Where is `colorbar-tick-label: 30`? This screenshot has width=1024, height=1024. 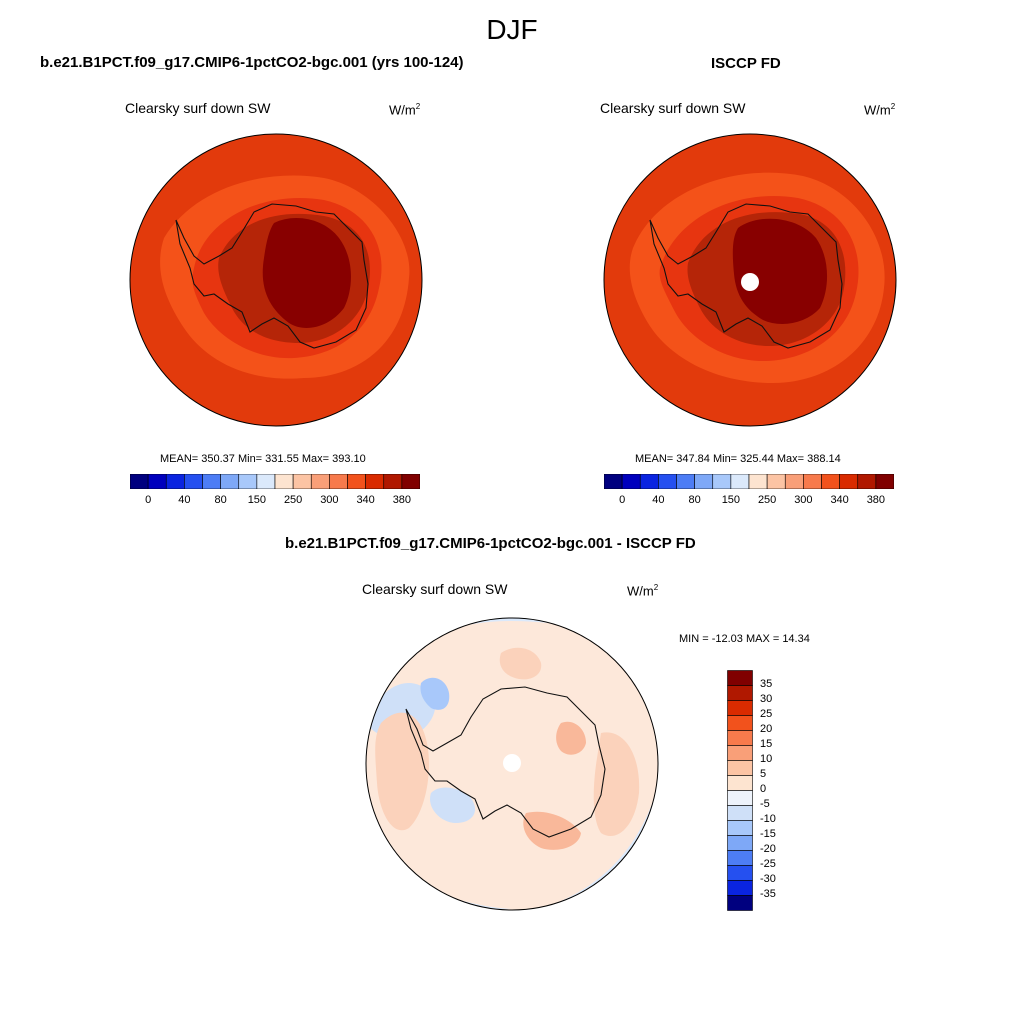 colorbar-tick-label: 30 is located at coordinates (766, 699).